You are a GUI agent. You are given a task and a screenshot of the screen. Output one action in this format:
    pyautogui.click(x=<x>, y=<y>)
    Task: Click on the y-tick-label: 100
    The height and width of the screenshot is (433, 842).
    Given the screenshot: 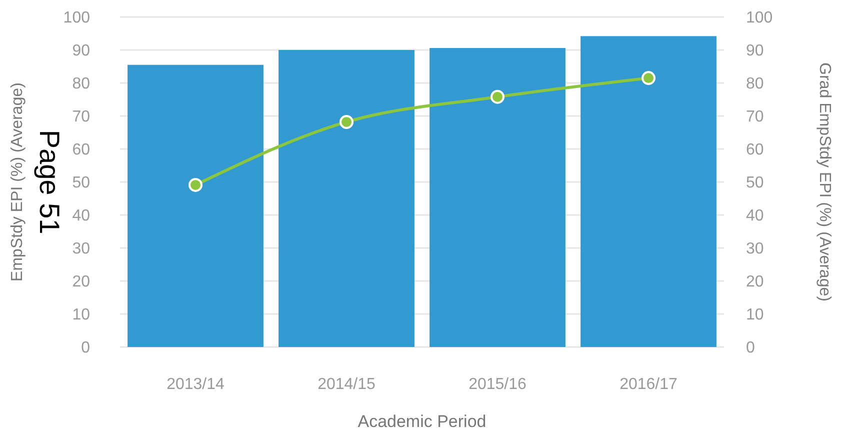 What is the action you would take?
    pyautogui.click(x=76, y=18)
    